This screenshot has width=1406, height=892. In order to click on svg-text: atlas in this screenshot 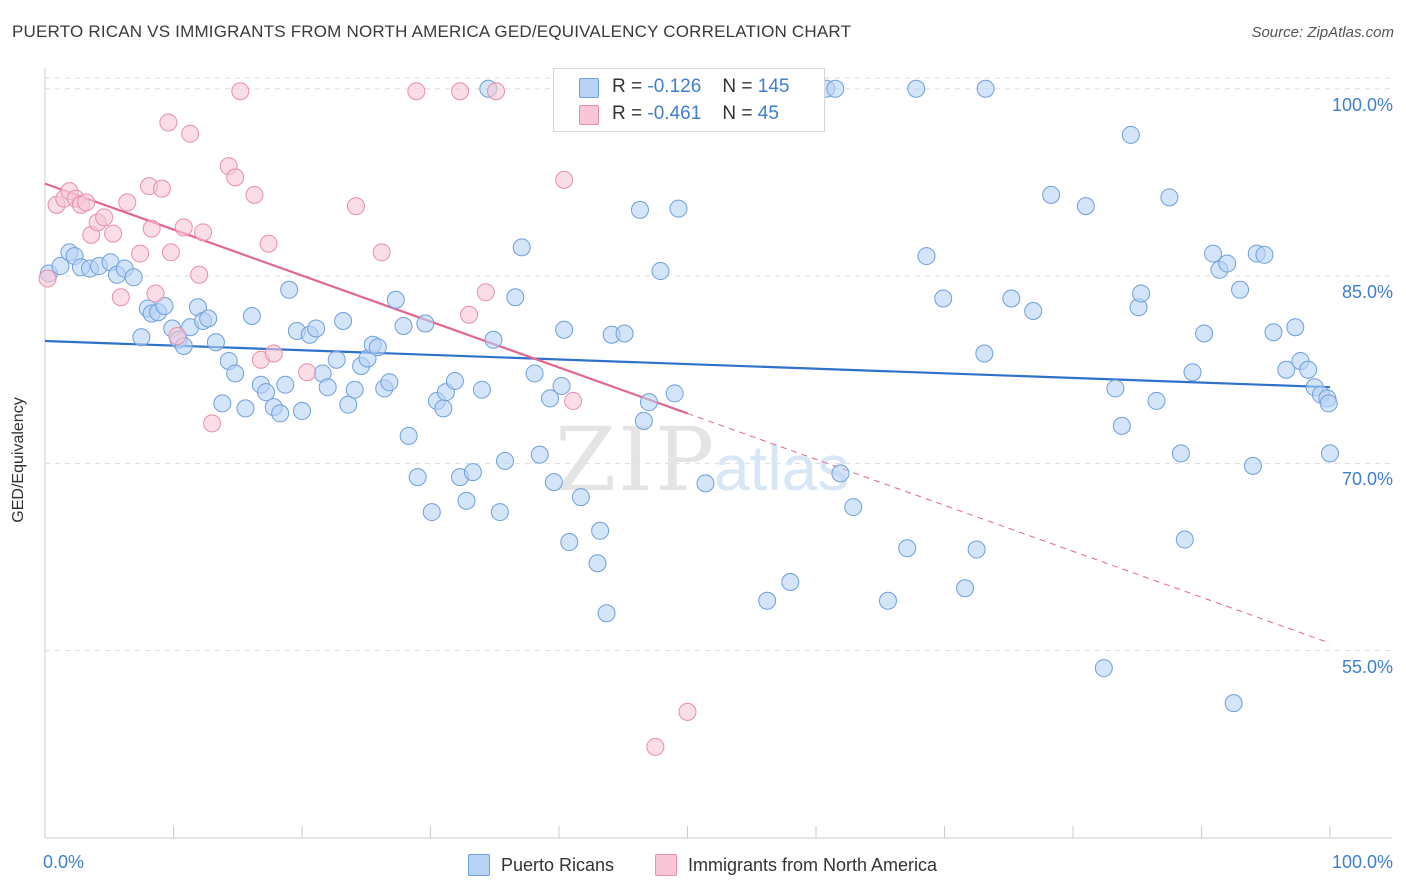, I will do `click(781, 468)`.